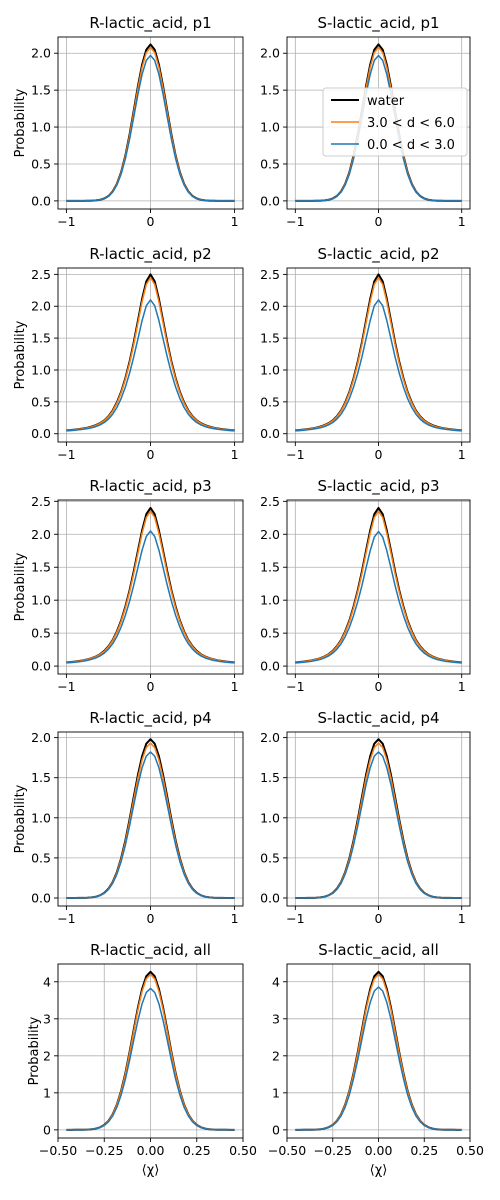 This screenshot has width=500, height=1200. I want to click on legend-label: water, so click(386, 101).